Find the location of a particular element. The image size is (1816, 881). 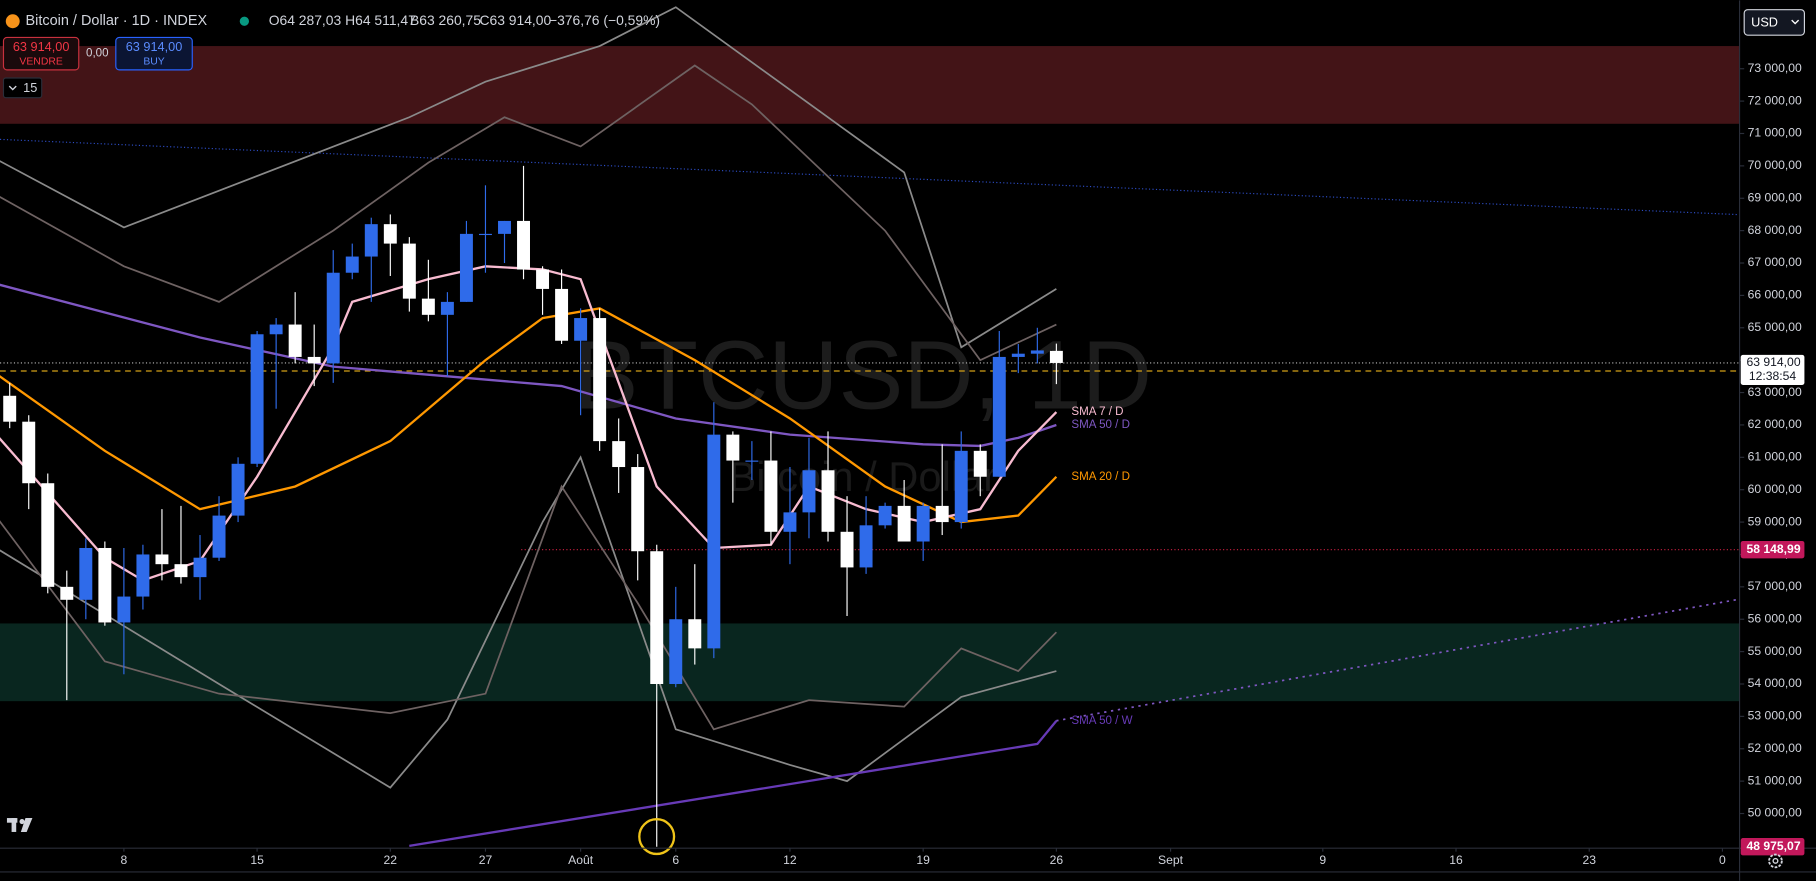

y-tick-label: 53 000,00 is located at coordinates (1775, 716).